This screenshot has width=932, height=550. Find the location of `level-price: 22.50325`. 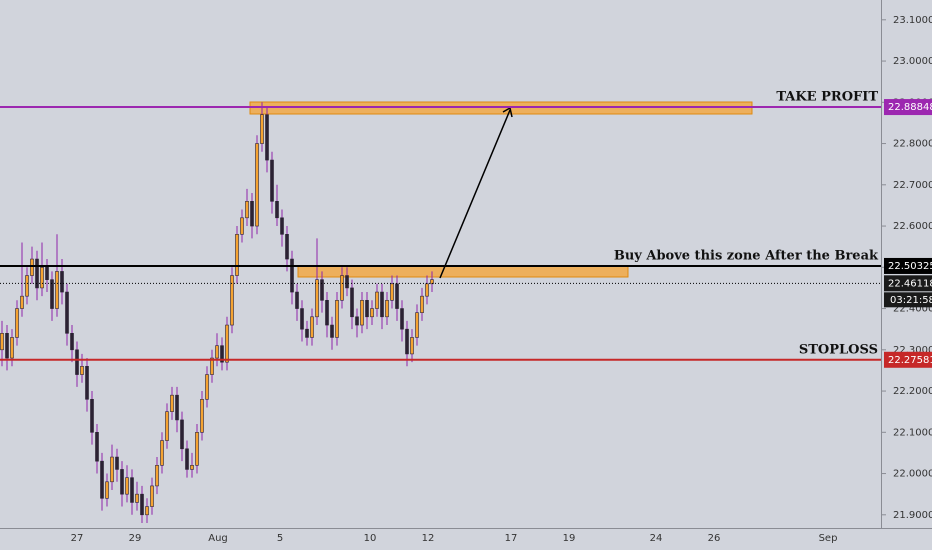

level-price: 22.50325 is located at coordinates (910, 266).